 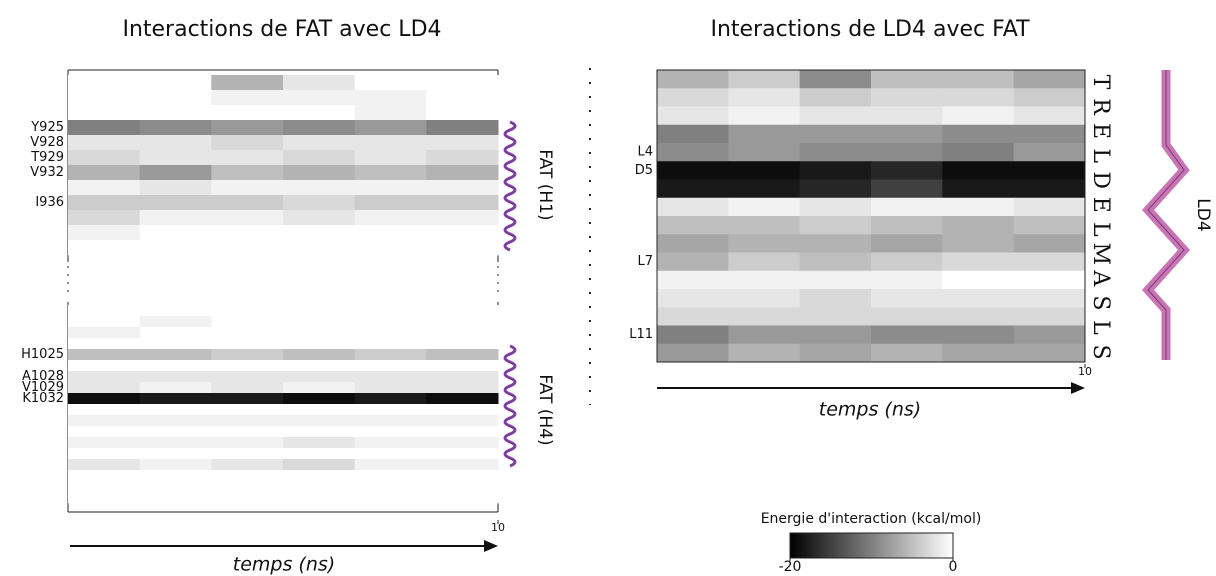 I want to click on sequence-letter: A, so click(x=1100, y=278).